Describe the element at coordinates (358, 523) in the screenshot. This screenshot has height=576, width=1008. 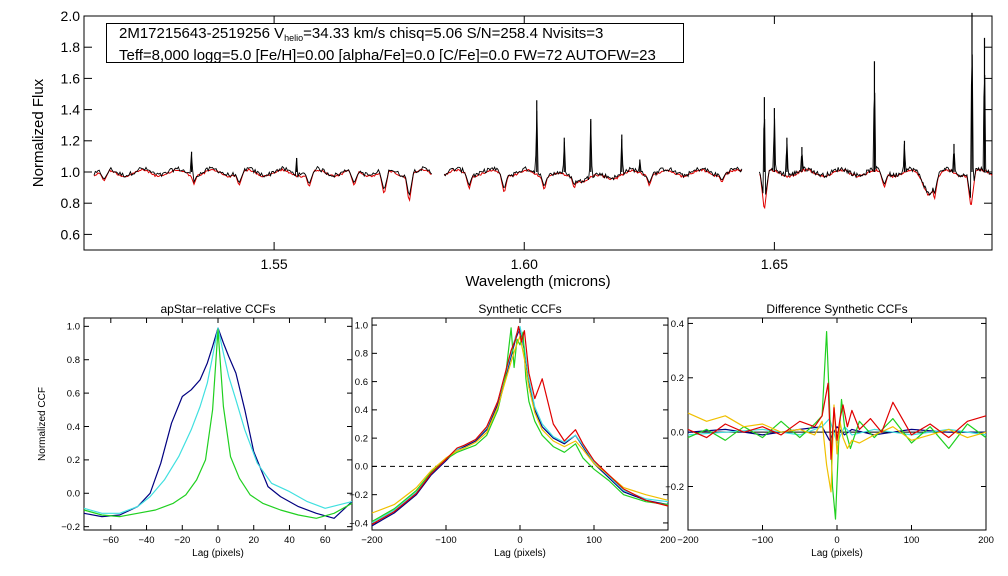
I see `y-tick-label: −0.4` at that location.